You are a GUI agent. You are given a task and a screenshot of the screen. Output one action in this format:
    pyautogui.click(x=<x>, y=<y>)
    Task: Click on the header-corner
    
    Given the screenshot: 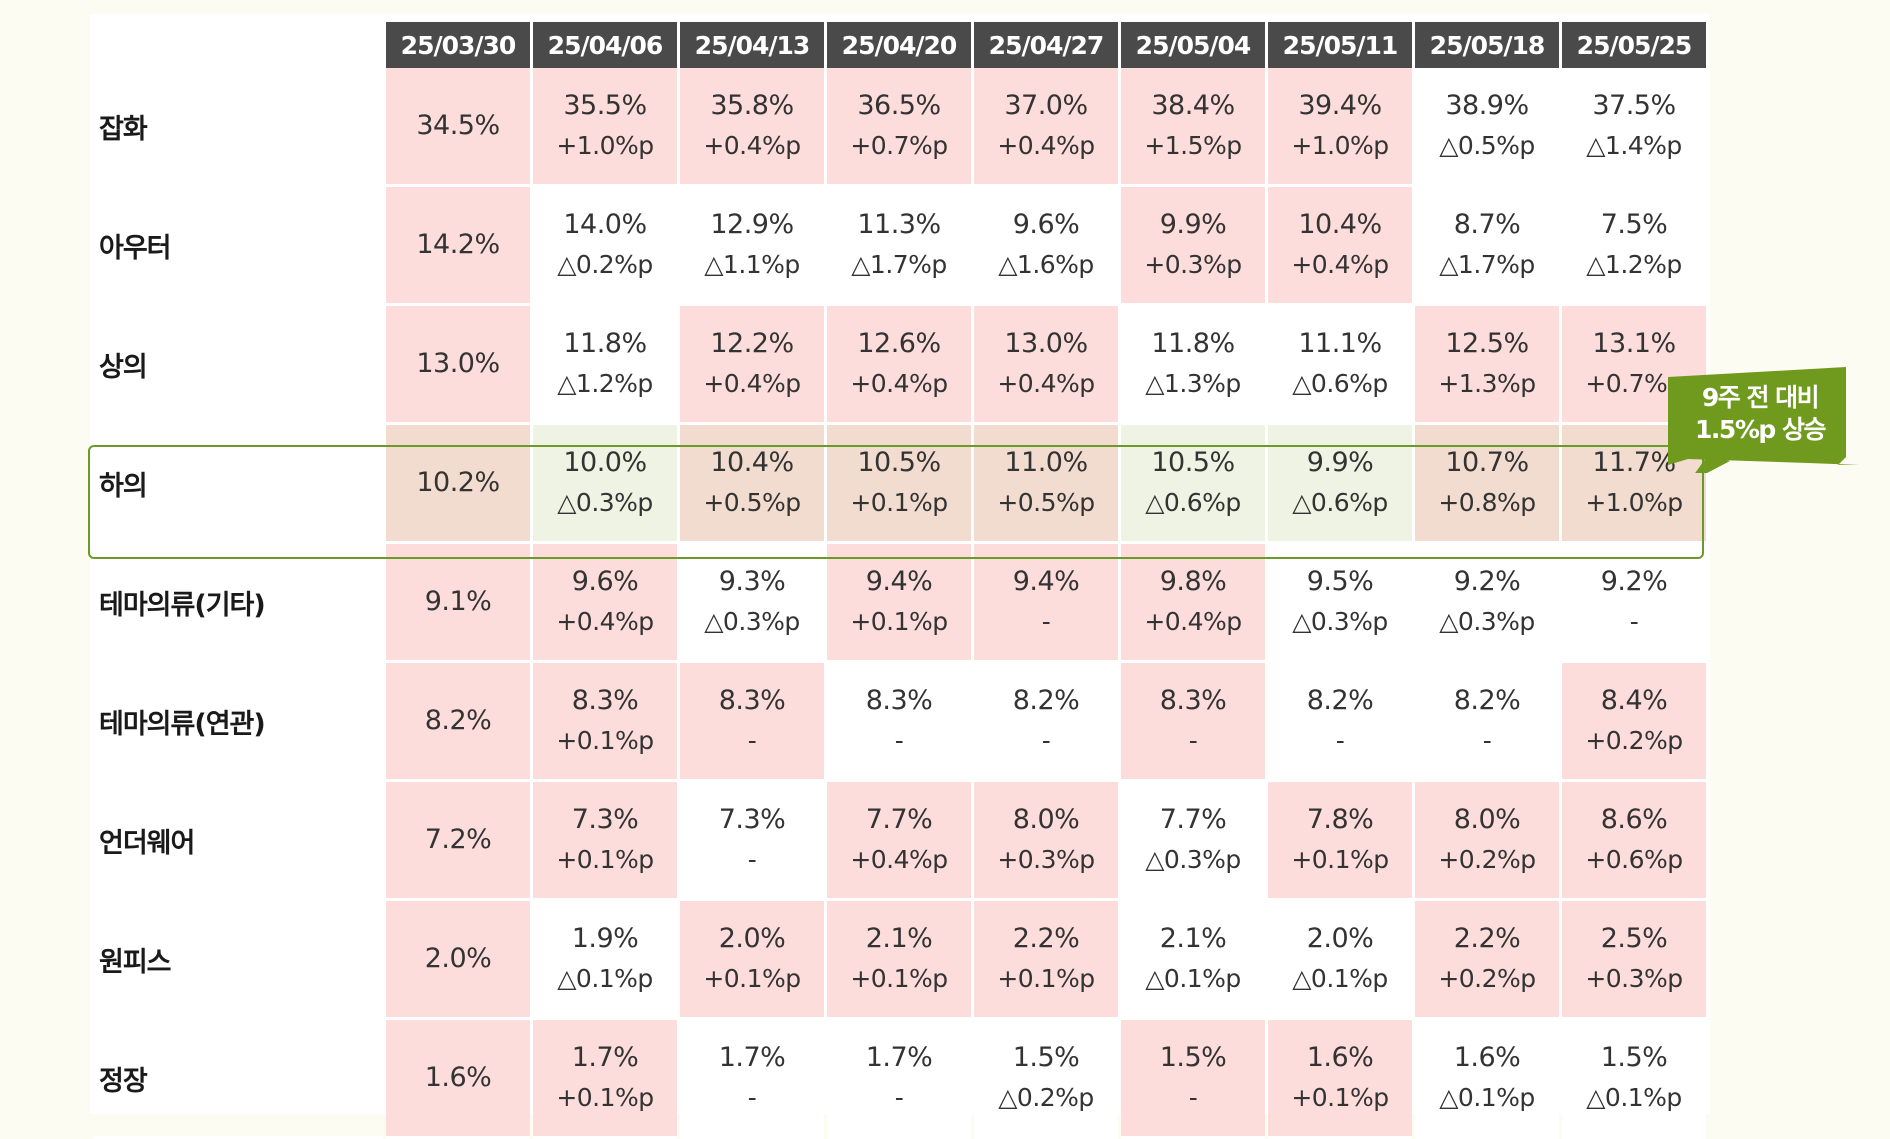 What is the action you would take?
    pyautogui.click(x=238, y=45)
    